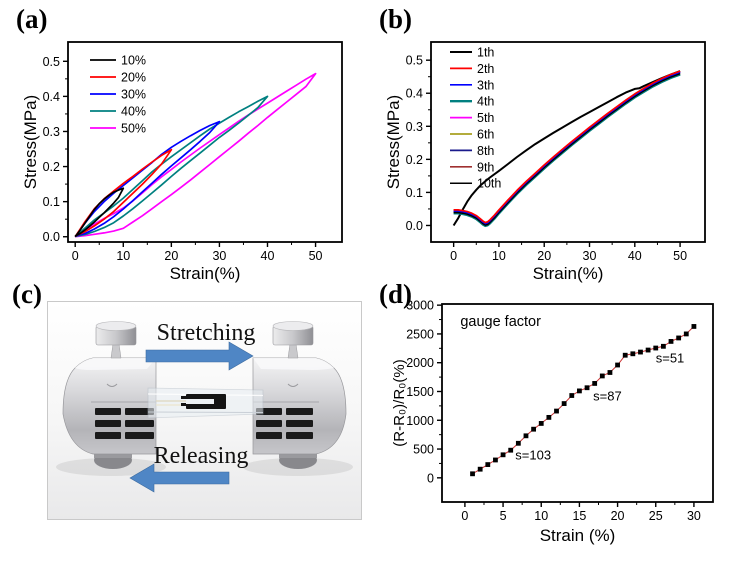 This screenshot has height=564, width=733. What do you see at coordinates (116, 340) in the screenshot?
I see `left-clamp-knob` at bounding box center [116, 340].